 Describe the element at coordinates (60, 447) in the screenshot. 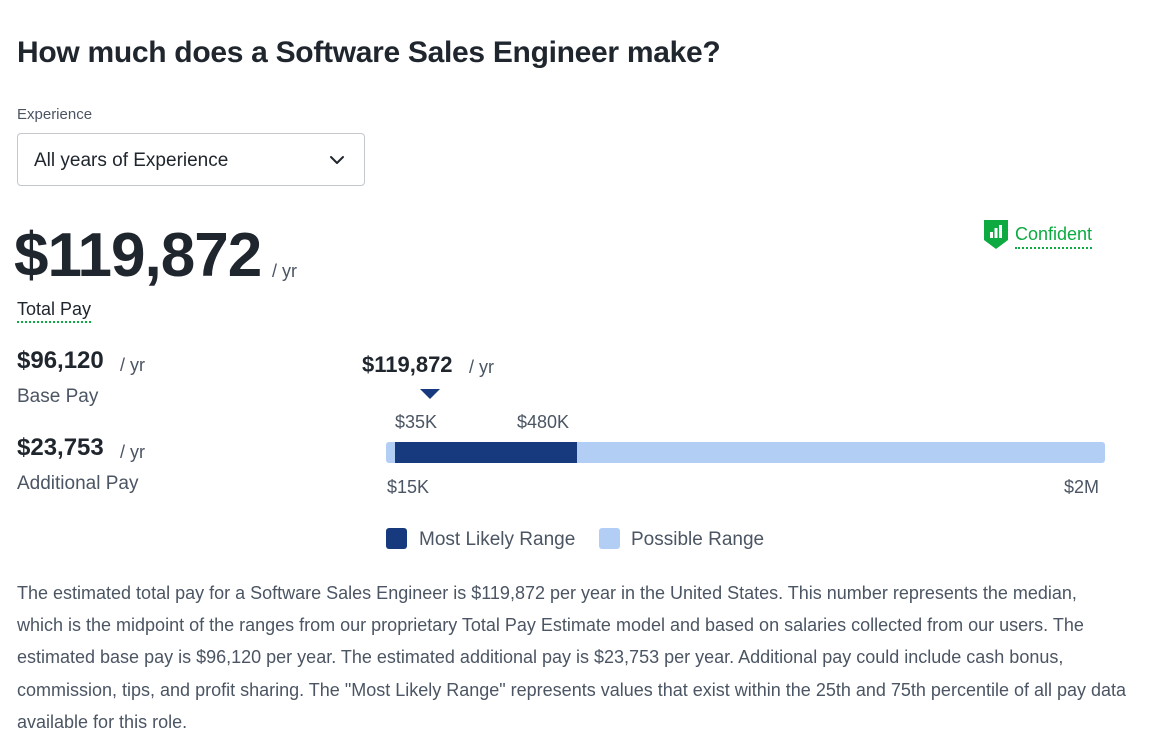

I see `additional-pay-amount: $23,753` at that location.